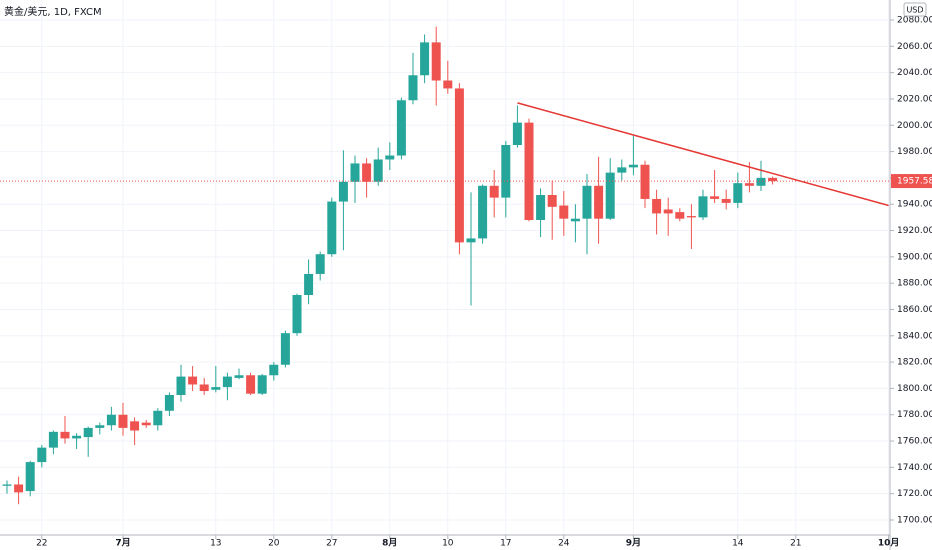 This screenshot has height=550, width=932. I want to click on y-tick-label: 1980.00, so click(914, 152).